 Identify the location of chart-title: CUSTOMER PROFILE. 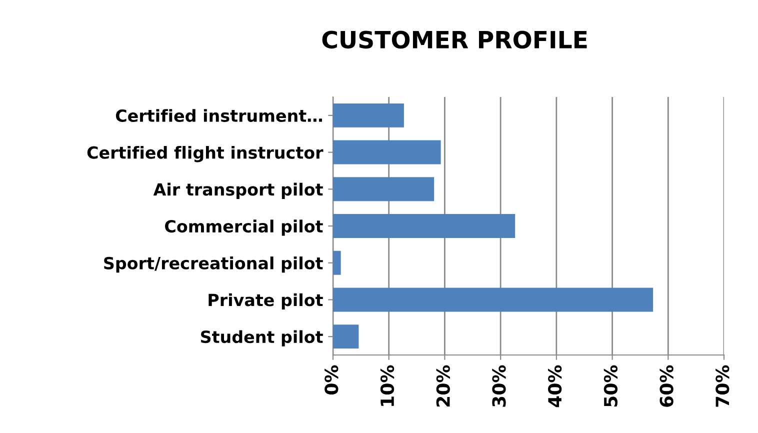
(454, 39).